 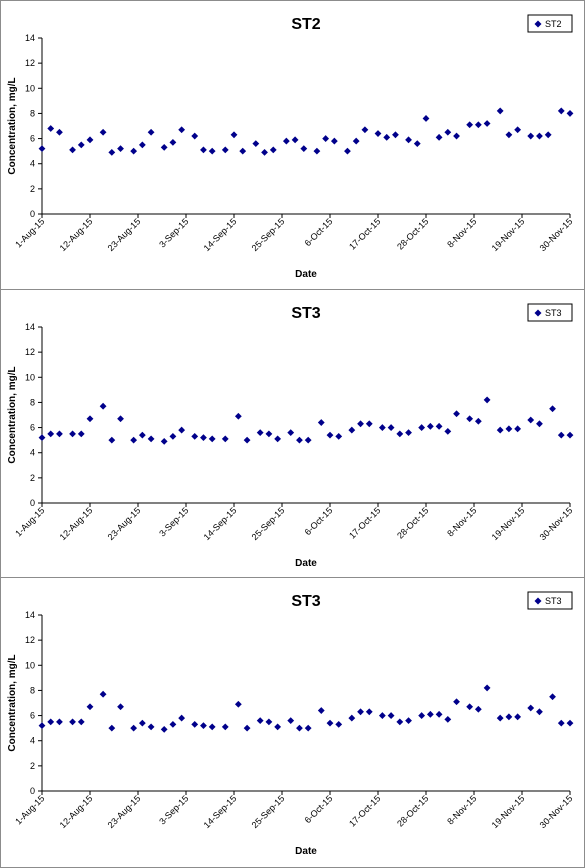 What do you see at coordinates (364, 810) in the screenshot?
I see `x-tick-label: 17-Oct-15` at bounding box center [364, 810].